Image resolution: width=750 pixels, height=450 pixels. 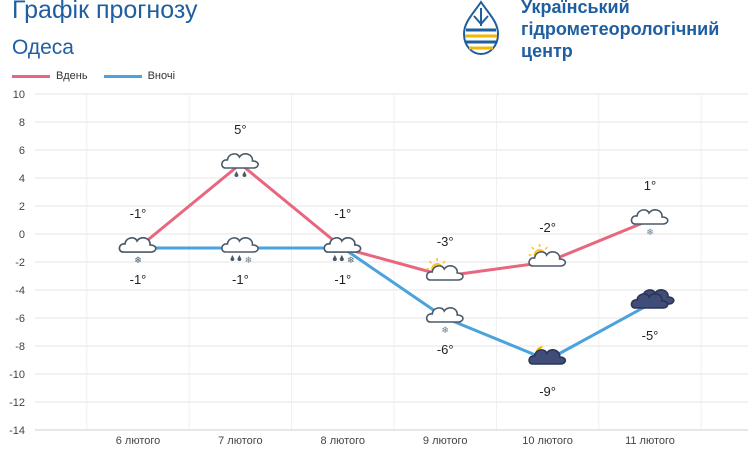 I want to click on day-temp-label: 5°, so click(x=240, y=129).